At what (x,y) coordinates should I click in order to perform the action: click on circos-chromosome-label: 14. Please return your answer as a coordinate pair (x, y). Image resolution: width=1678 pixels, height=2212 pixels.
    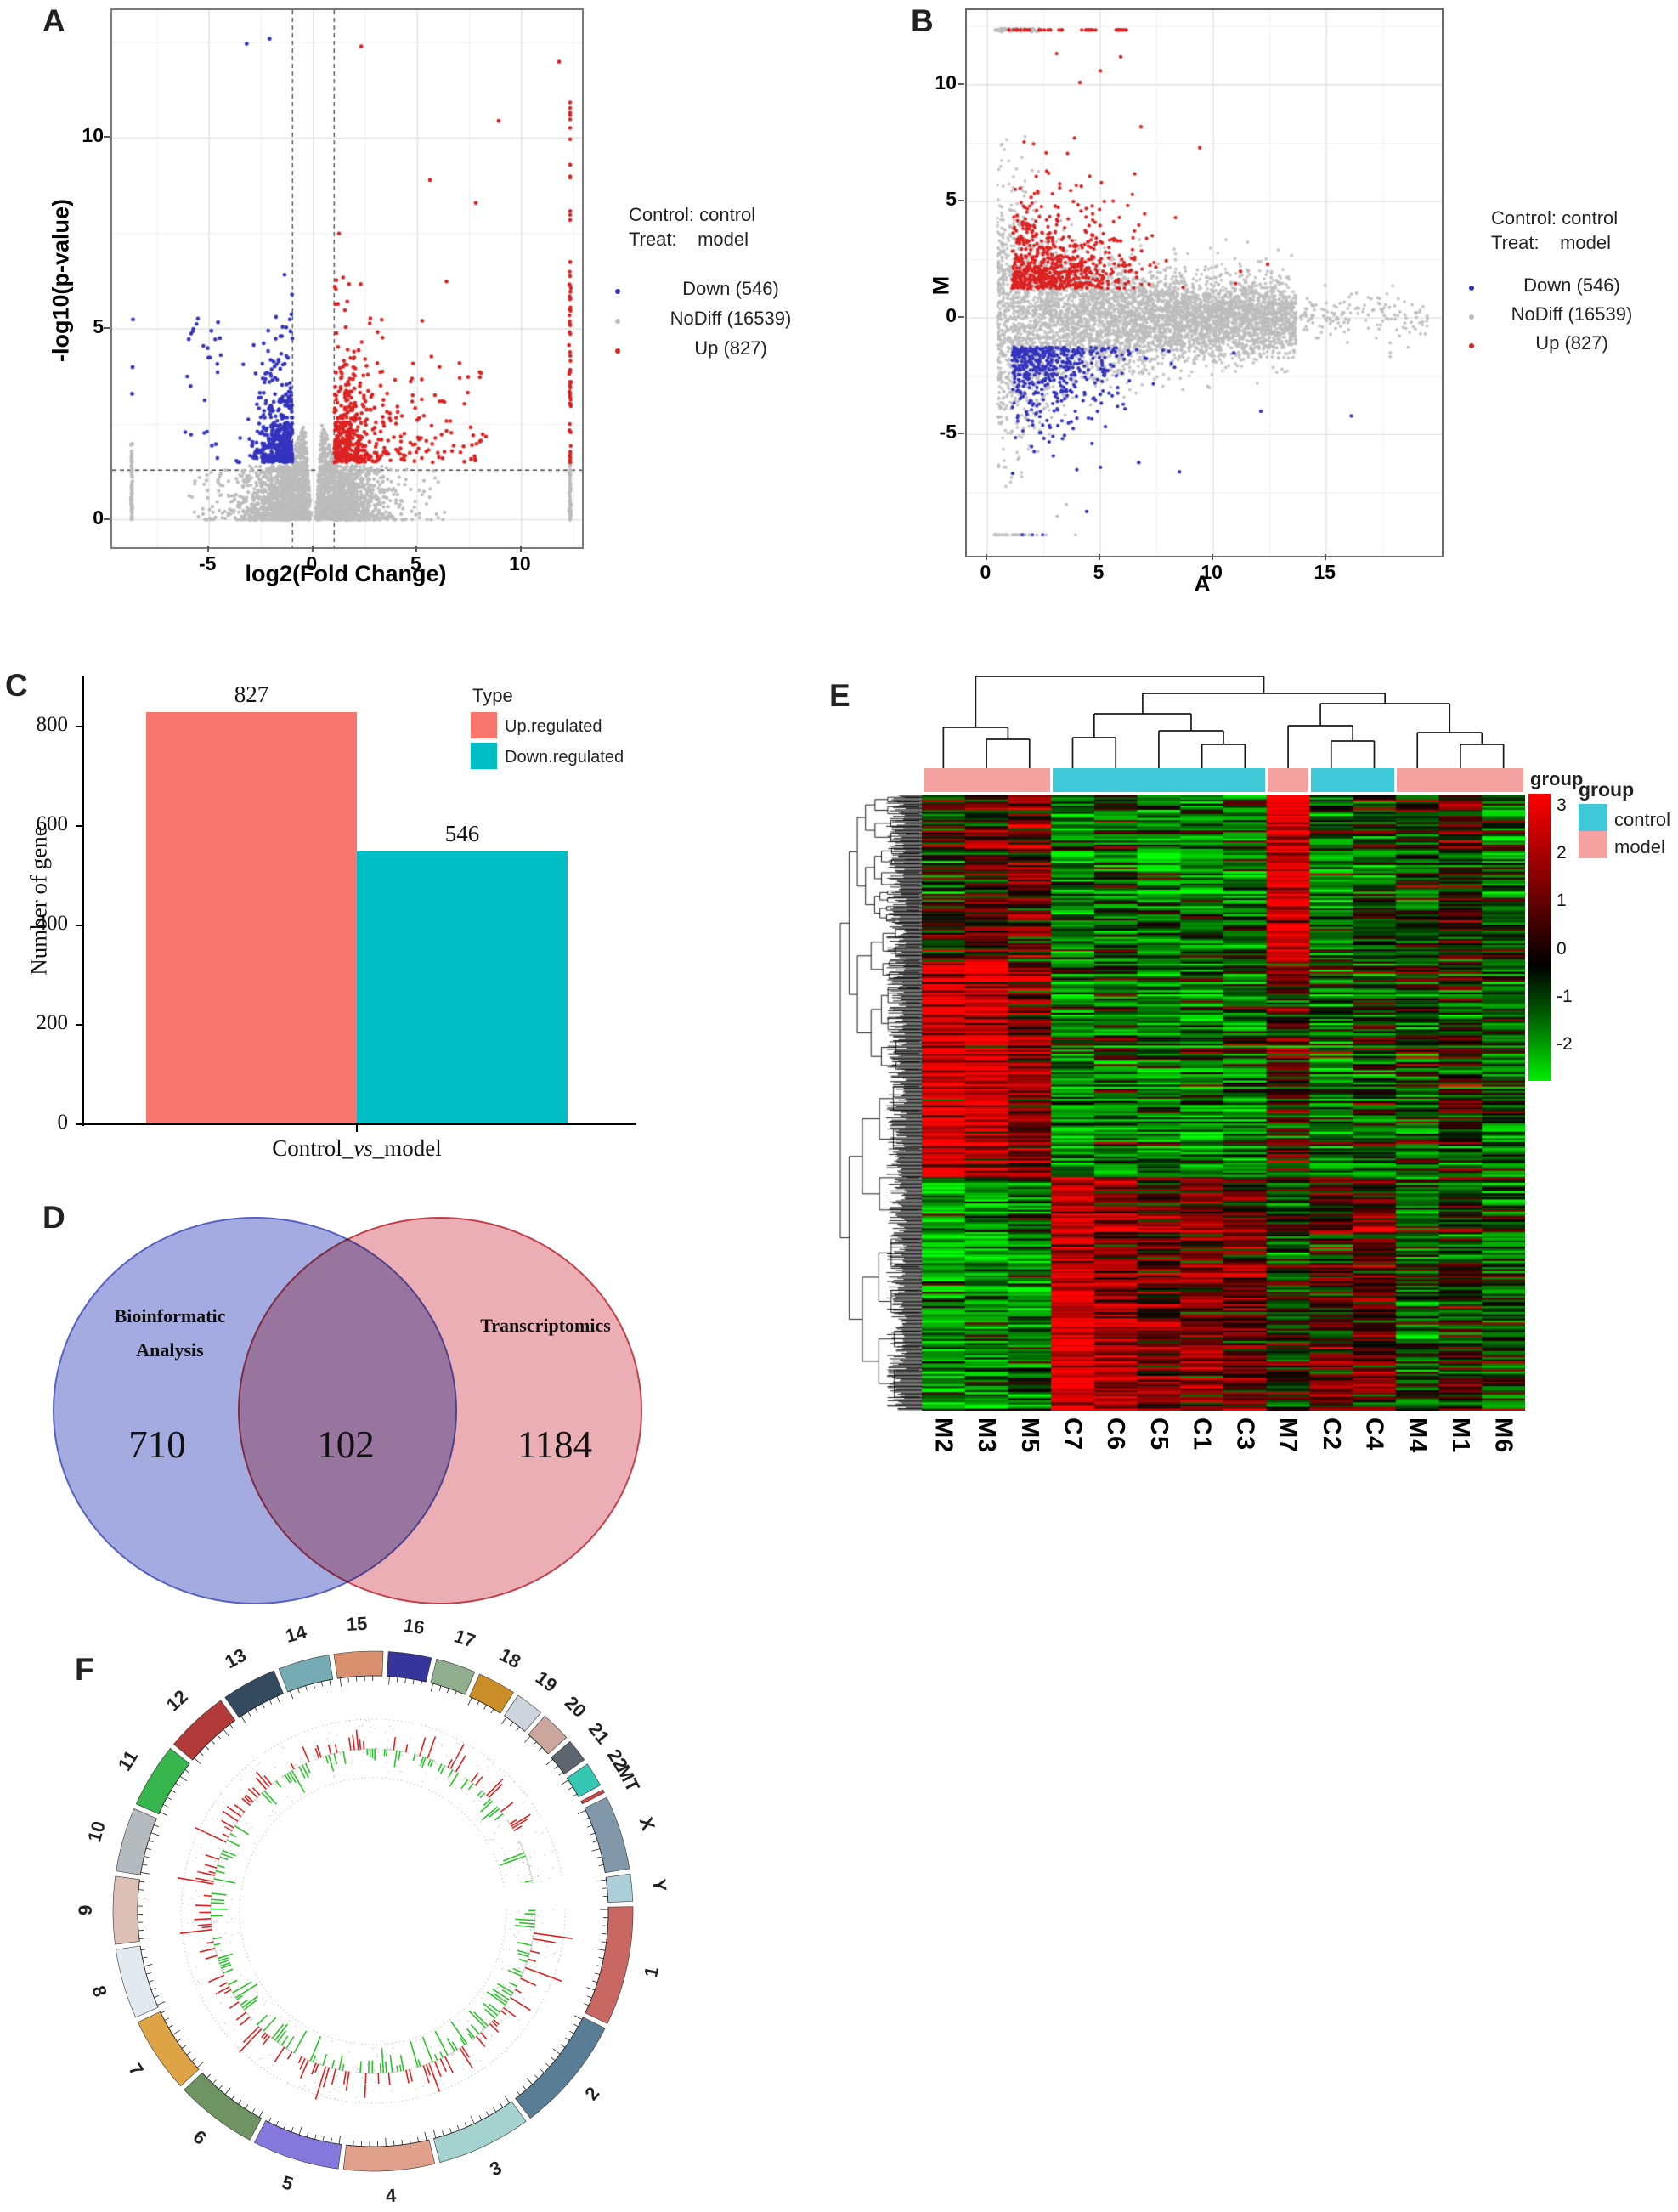
    Looking at the image, I should click on (296, 1634).